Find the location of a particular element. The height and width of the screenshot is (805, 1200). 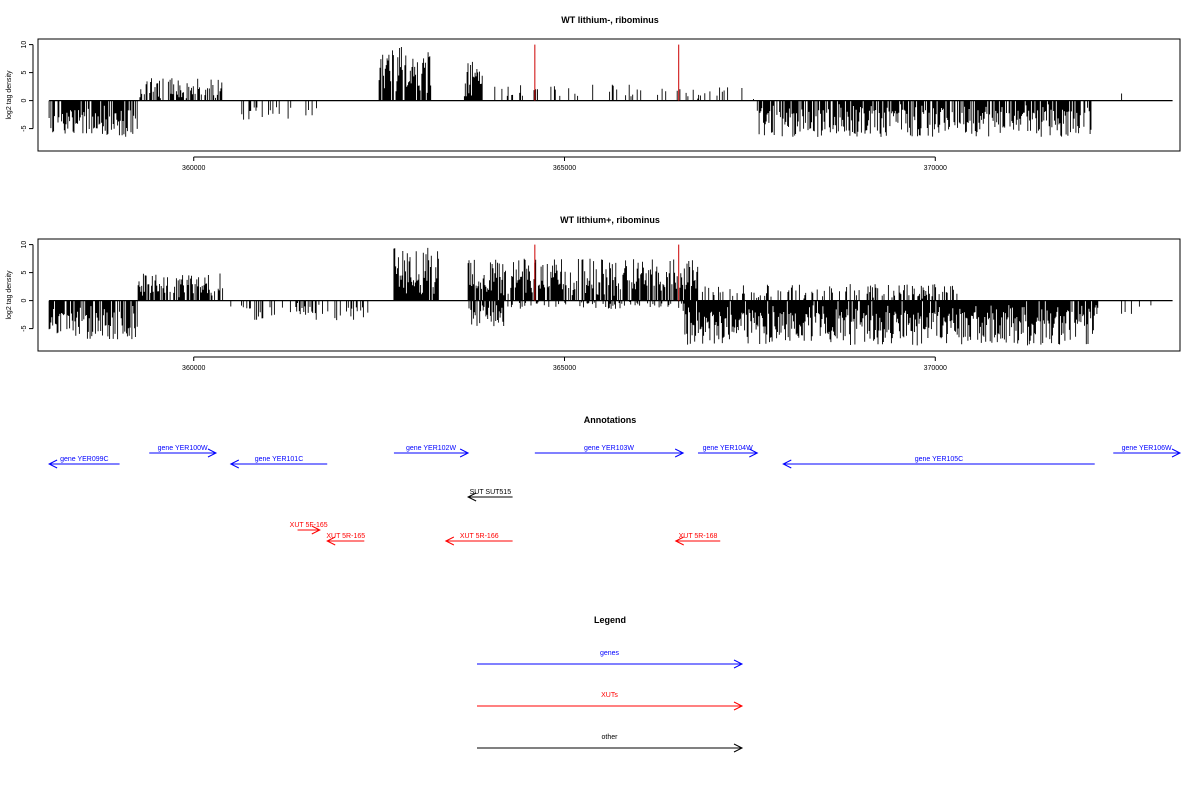

legend-label: other is located at coordinates (610, 737).